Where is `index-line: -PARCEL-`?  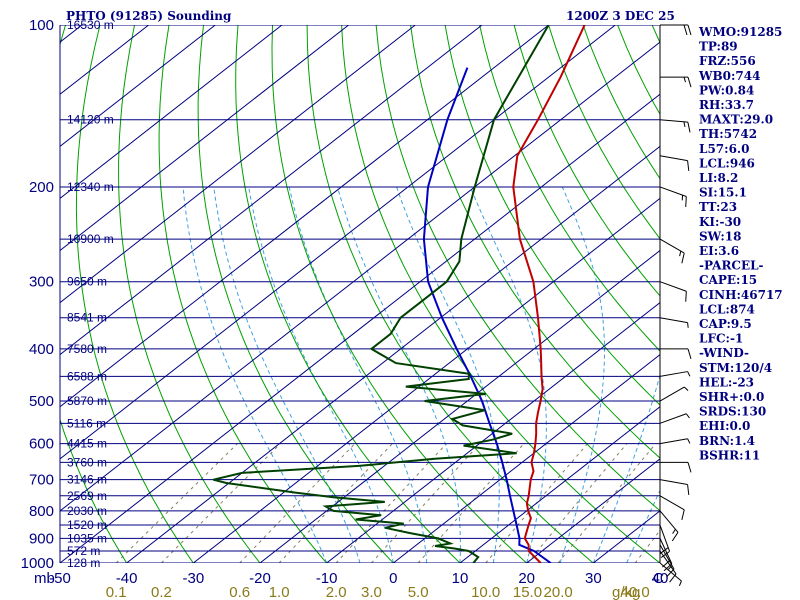
index-line: -PARCEL- is located at coordinates (731, 266).